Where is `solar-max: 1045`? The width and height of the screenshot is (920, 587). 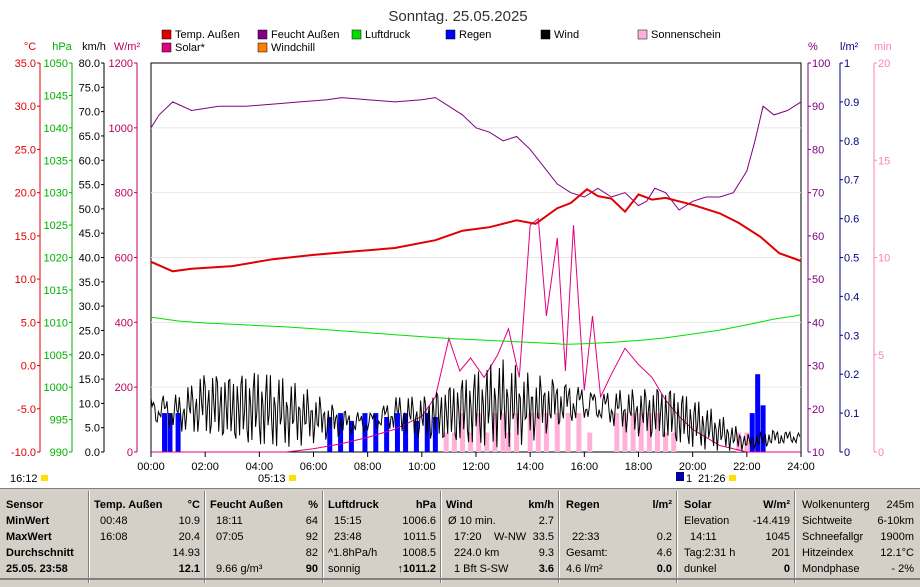
solar-max: 1045 is located at coordinates (777, 537).